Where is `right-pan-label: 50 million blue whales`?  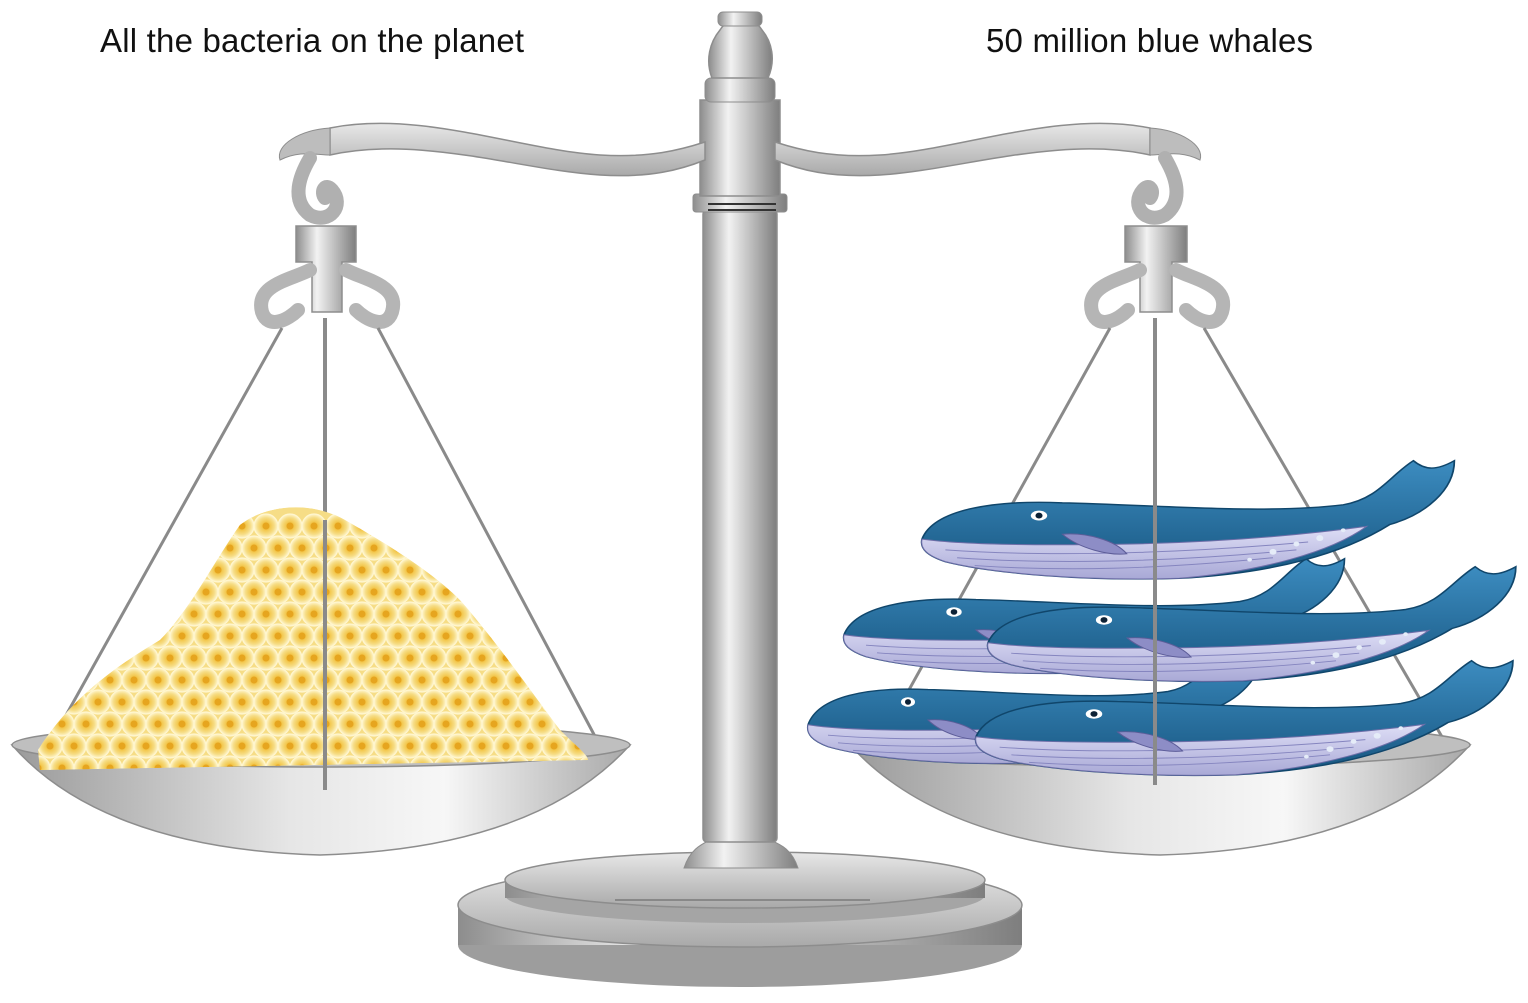 right-pan-label: 50 million blue whales is located at coordinates (1150, 40).